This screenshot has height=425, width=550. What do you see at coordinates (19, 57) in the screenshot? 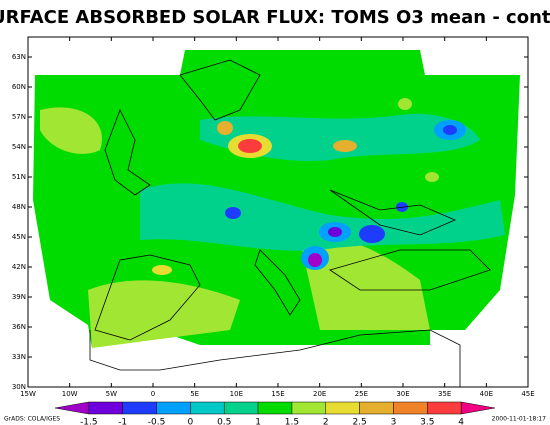
I see `lat-label: 63N` at bounding box center [19, 57].